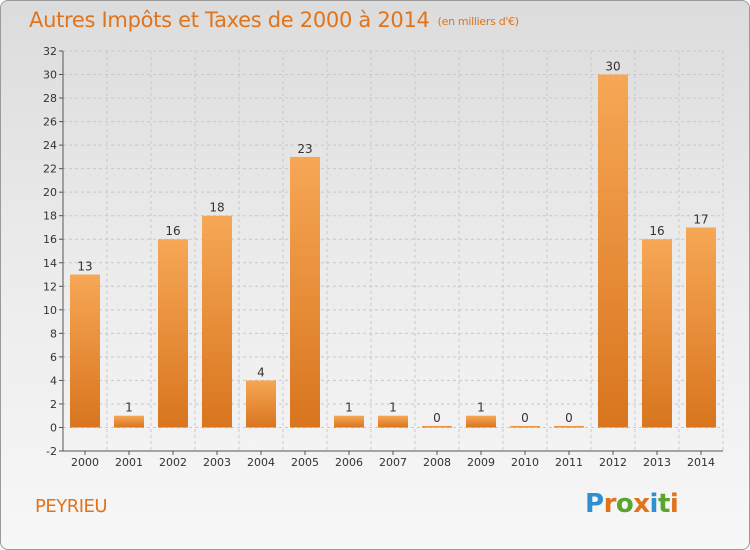 This screenshot has width=750, height=550. I want to click on x-tick-label: 2006, so click(349, 462).